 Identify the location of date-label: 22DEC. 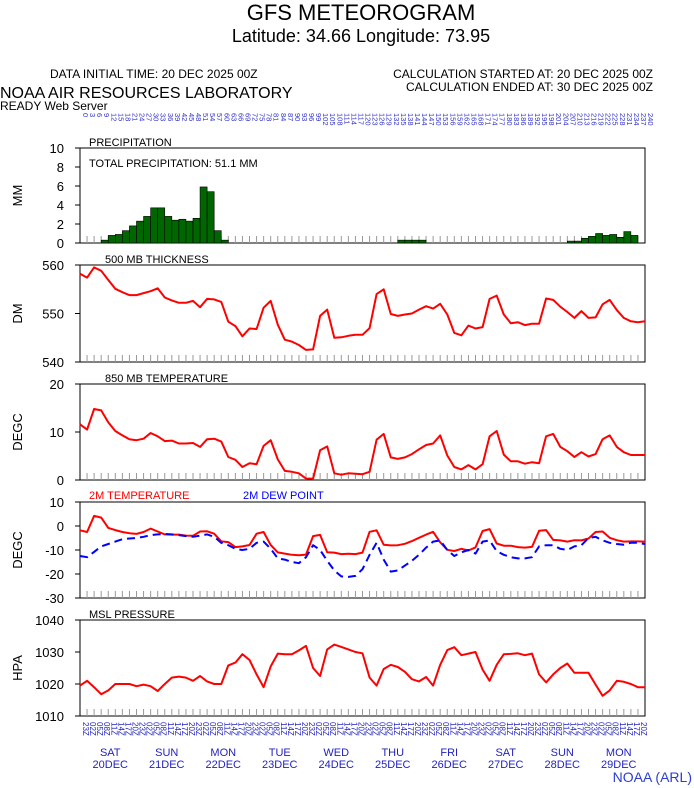
(224, 765).